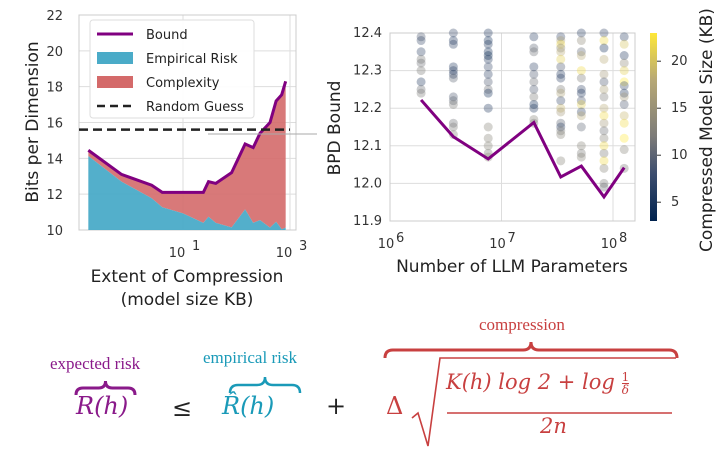  Describe the element at coordinates (303, 246) in the screenshot. I see `x-tick-exponent: 3` at that location.